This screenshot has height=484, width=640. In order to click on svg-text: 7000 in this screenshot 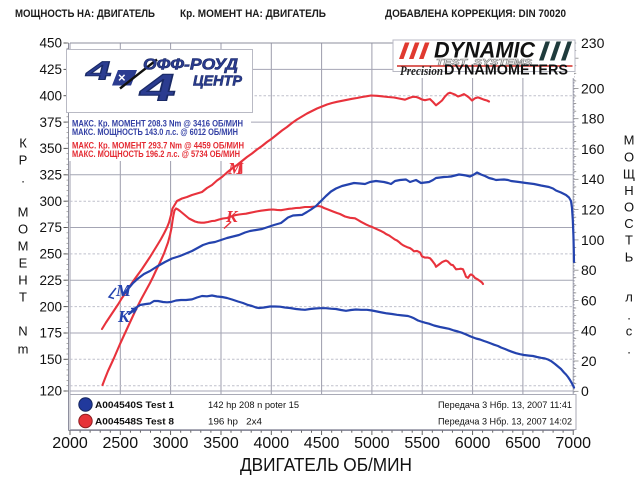, I will do `click(573, 443)`.